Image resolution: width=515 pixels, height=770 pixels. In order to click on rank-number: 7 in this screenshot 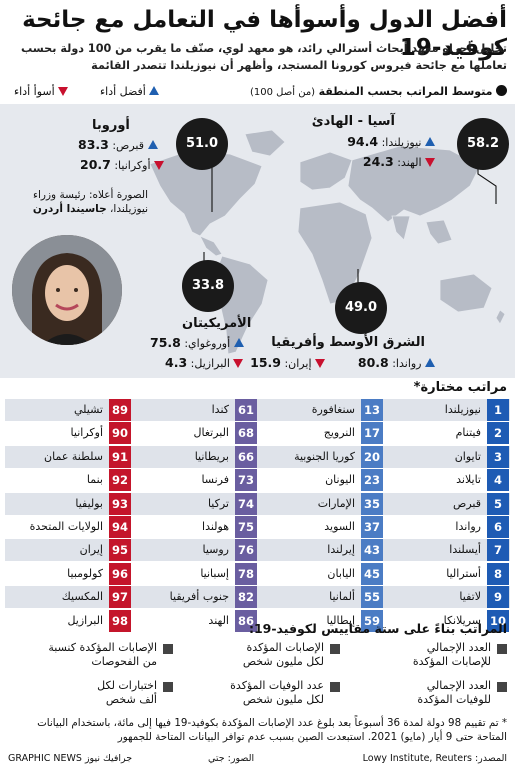, I will do `click(498, 550)`.